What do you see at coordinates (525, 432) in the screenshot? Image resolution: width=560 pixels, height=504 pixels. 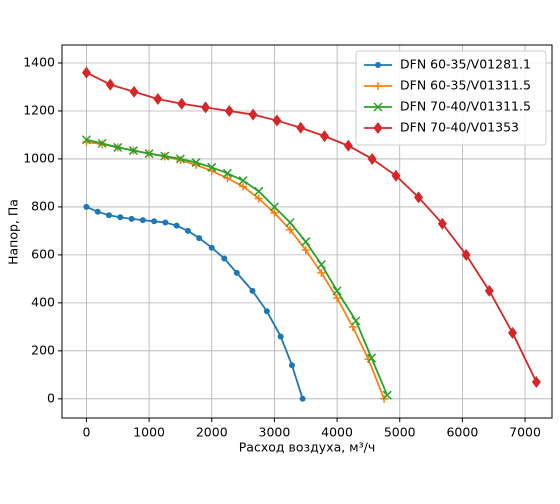 I see `x-tick-label: 7000` at bounding box center [525, 432].